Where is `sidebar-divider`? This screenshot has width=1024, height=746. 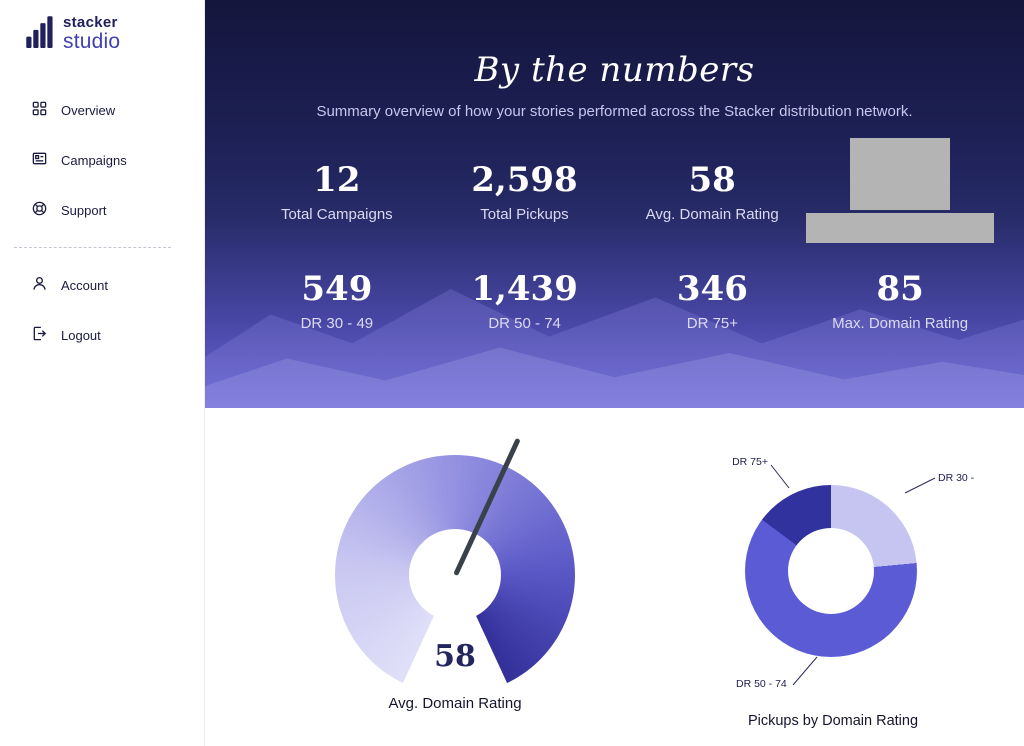
sidebar-divider is located at coordinates (92, 247).